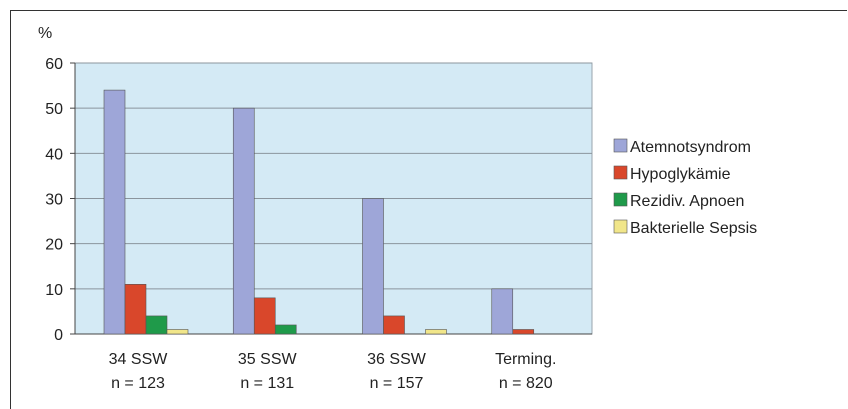  I want to click on y-tick-label: 60, so click(54, 64).